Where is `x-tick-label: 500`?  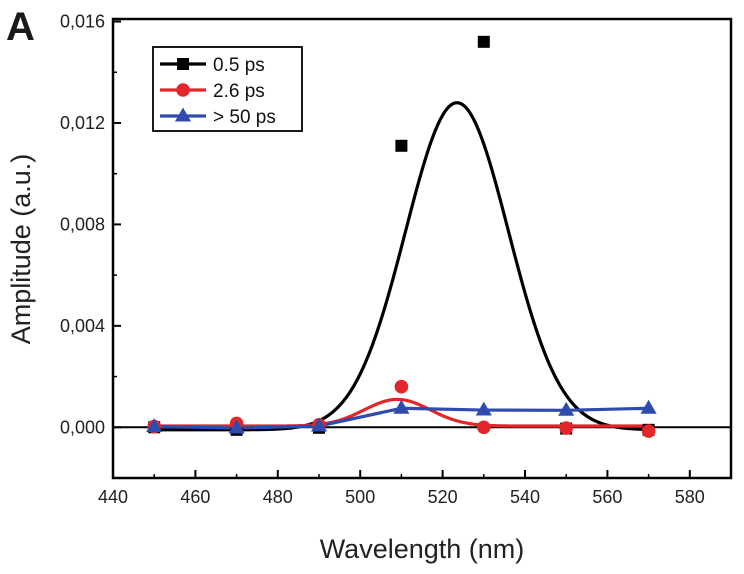
x-tick-label: 500 is located at coordinates (360, 497).